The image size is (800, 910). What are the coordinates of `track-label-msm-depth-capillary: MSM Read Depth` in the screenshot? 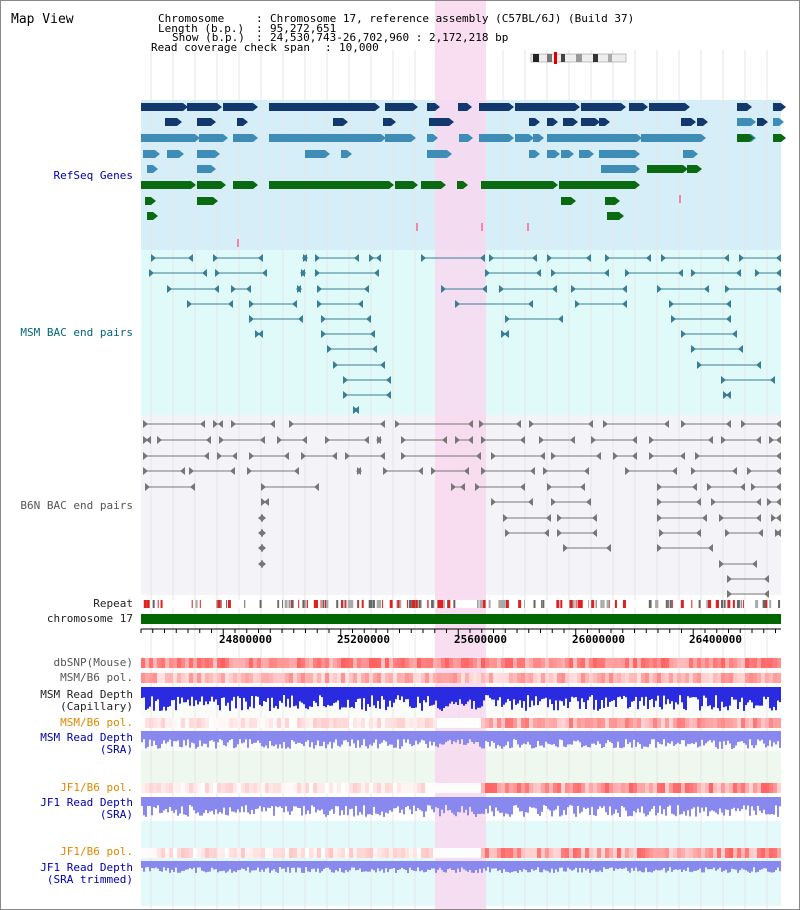 It's located at (86, 694).